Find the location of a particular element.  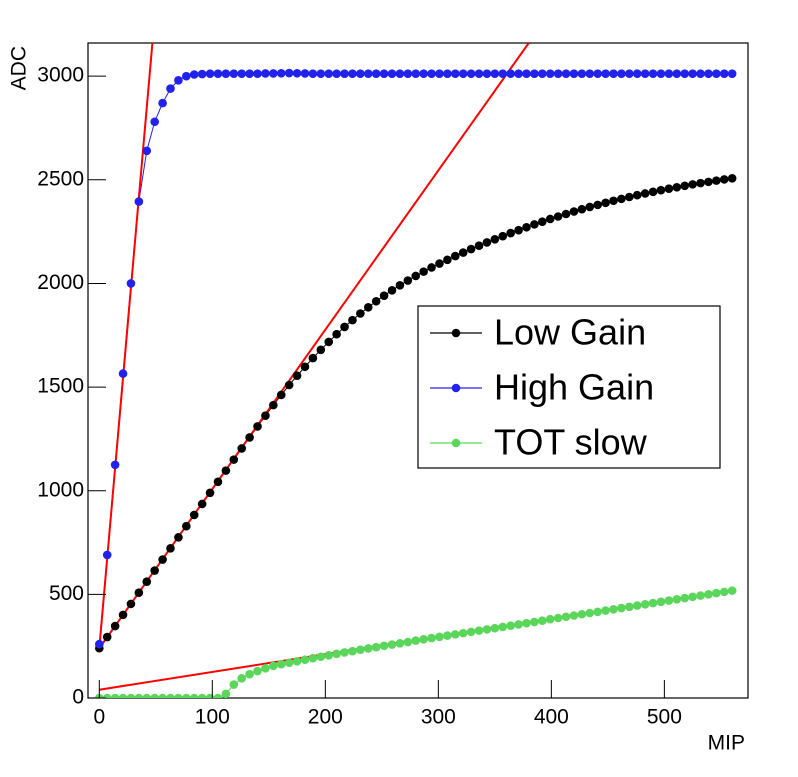

legend-label: TOT slow is located at coordinates (571, 442).